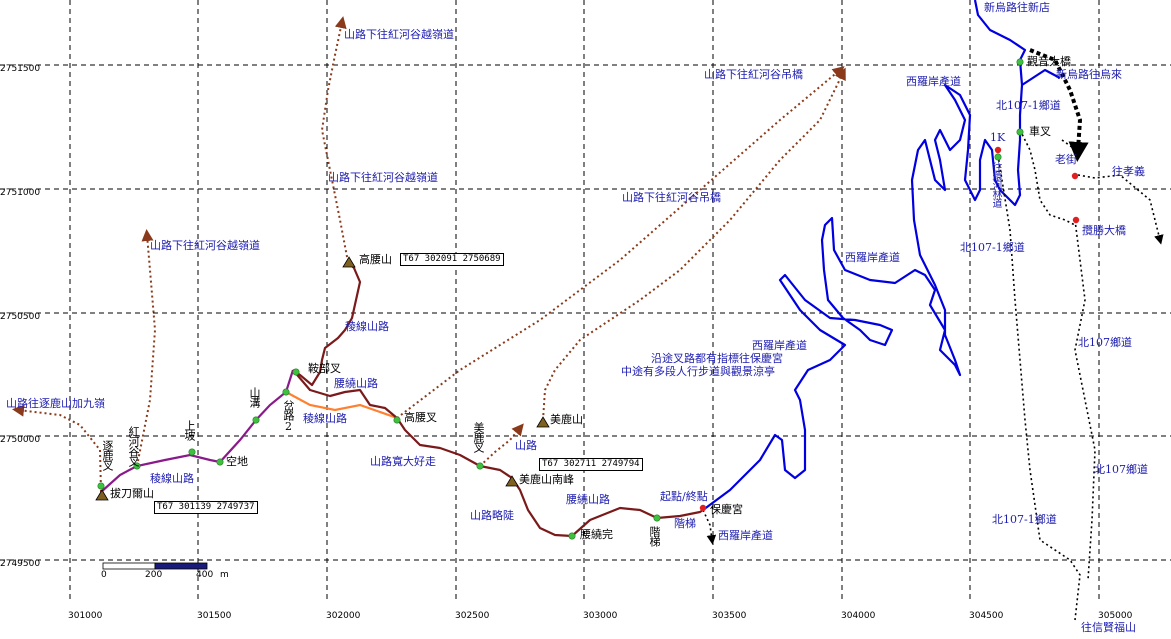 This screenshot has width=1171, height=639. Describe the element at coordinates (1128, 171) in the screenshot. I see `route-note: 往孝義` at that location.